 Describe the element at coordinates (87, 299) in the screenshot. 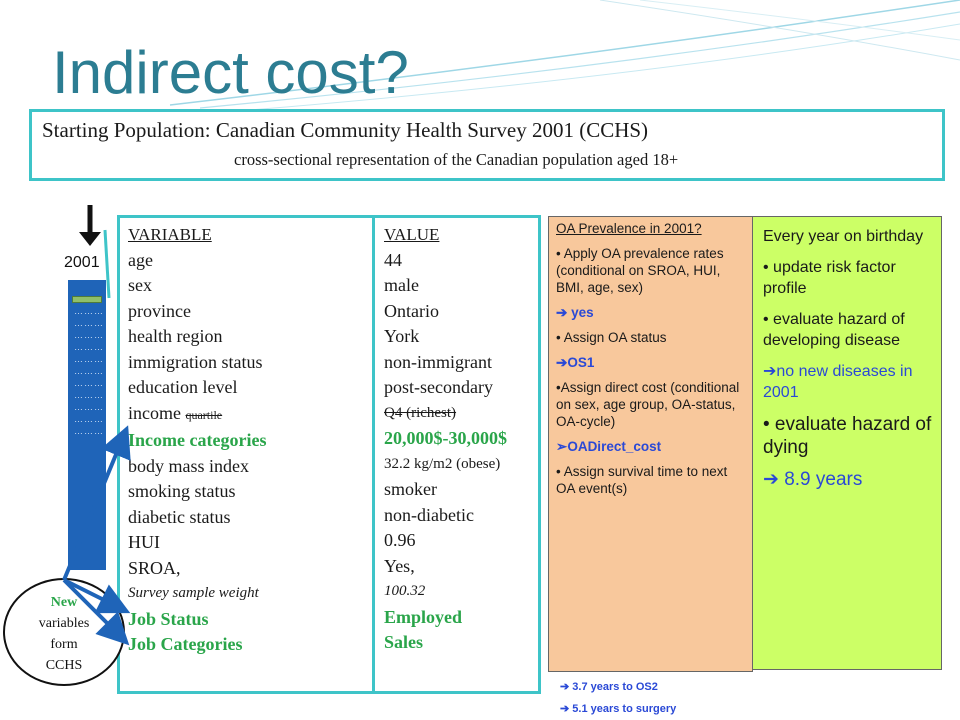

I see `timeline-current-marker` at that location.